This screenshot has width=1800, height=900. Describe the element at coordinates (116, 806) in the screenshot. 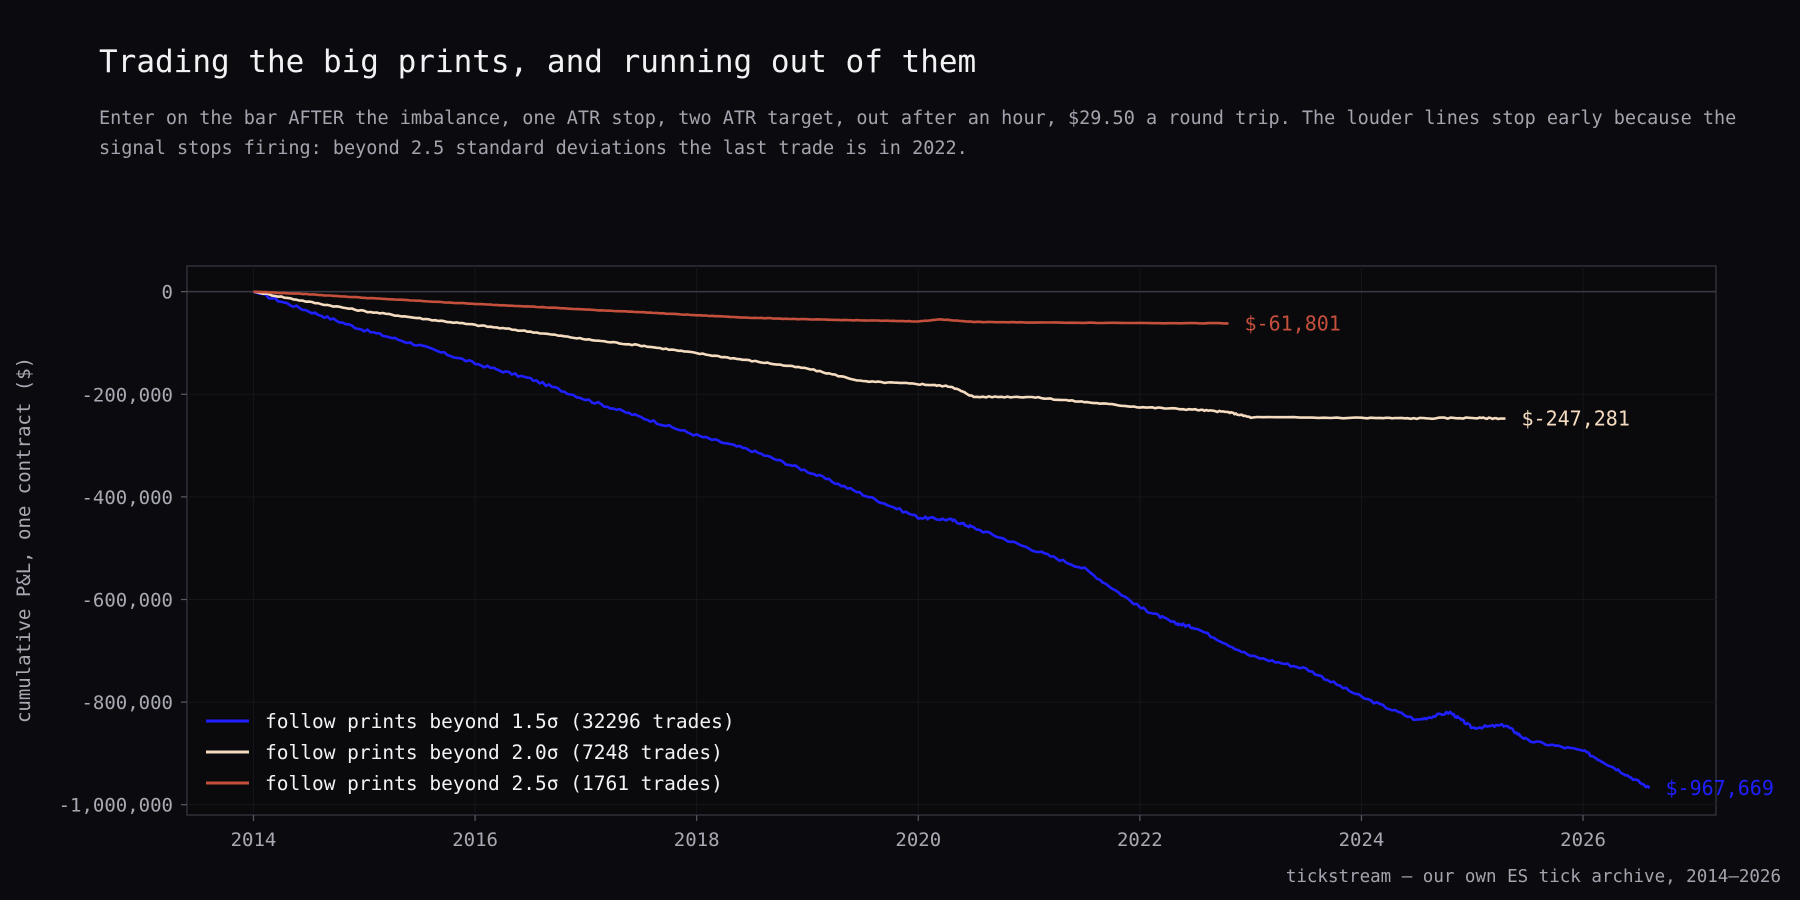

I see `y-tick-label: -1,000,000` at that location.